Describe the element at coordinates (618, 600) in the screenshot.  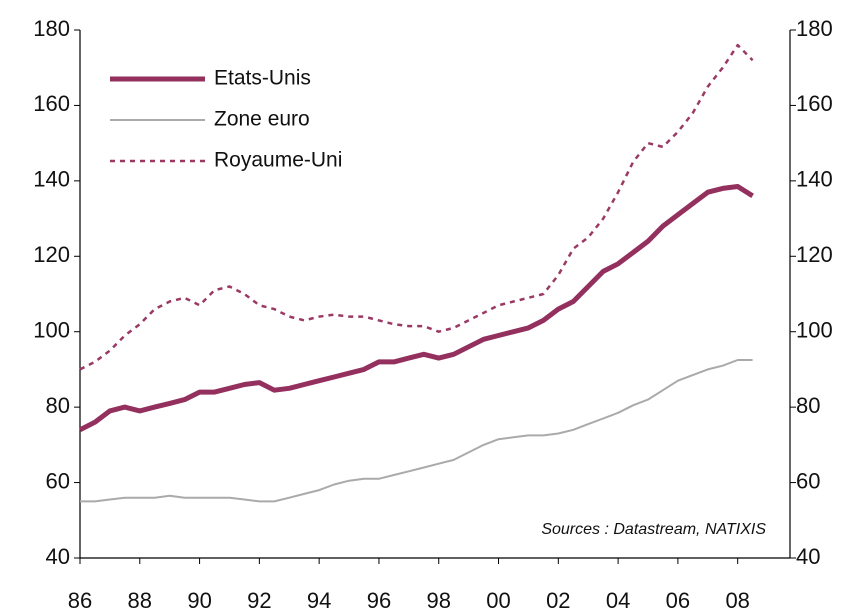
I see `x-tick-label: 04` at that location.